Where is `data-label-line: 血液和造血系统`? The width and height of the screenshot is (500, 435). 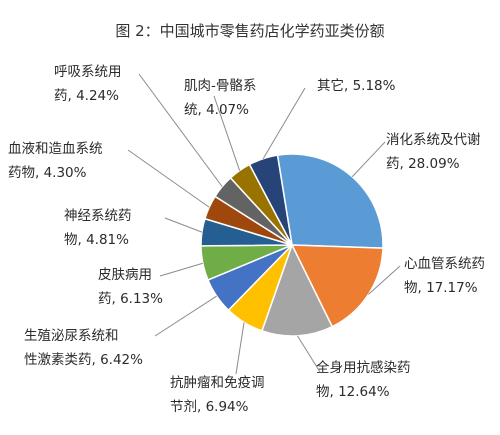 data-label-line: 血液和造血系统 is located at coordinates (55, 149).